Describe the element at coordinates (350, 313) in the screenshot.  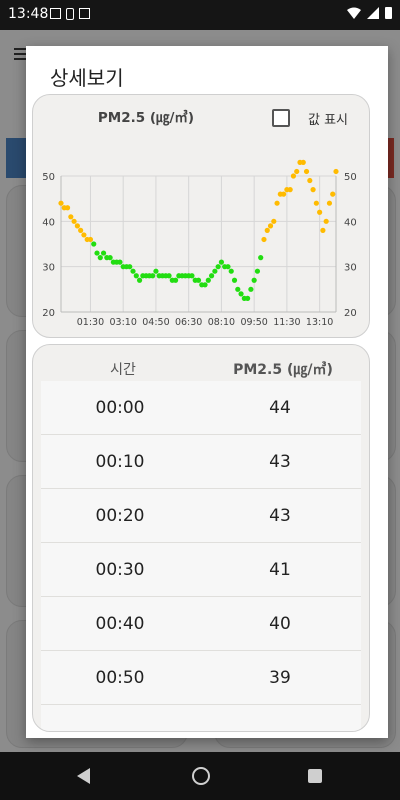
I see `y-tick-label-right: 20` at that location.